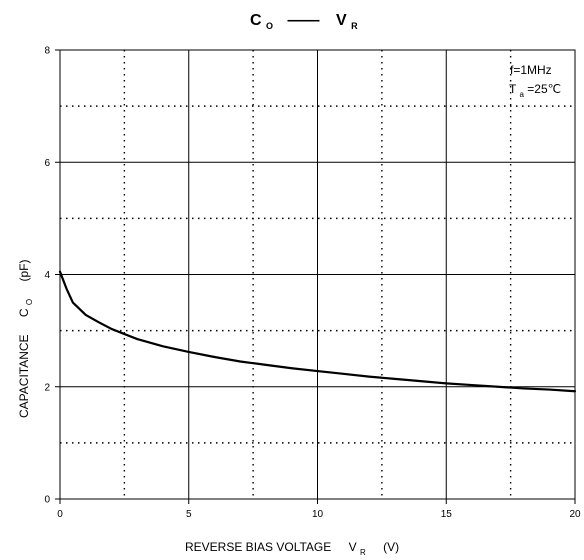  Describe the element at coordinates (47, 163) in the screenshot. I see `y-tick-label: 6` at that location.